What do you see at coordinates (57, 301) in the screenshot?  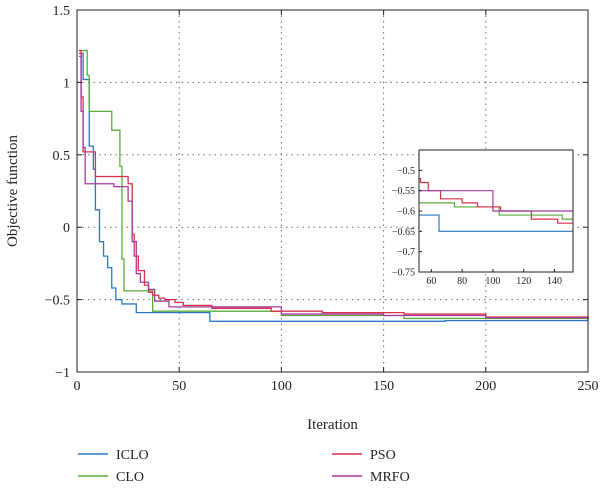 I see `y-tick-label: −0.5` at bounding box center [57, 301].